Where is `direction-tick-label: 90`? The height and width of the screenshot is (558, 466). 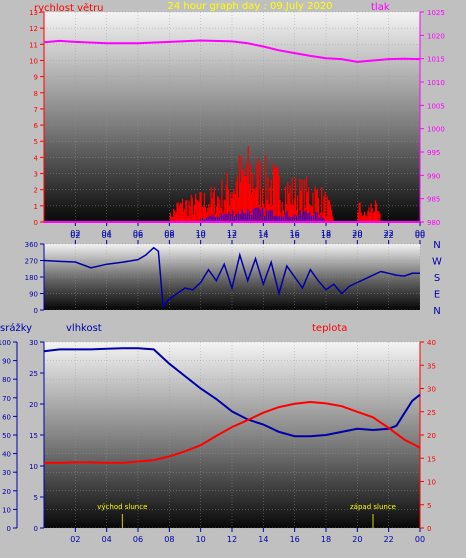
direction-tick-label: 90 is located at coordinates (33, 295).